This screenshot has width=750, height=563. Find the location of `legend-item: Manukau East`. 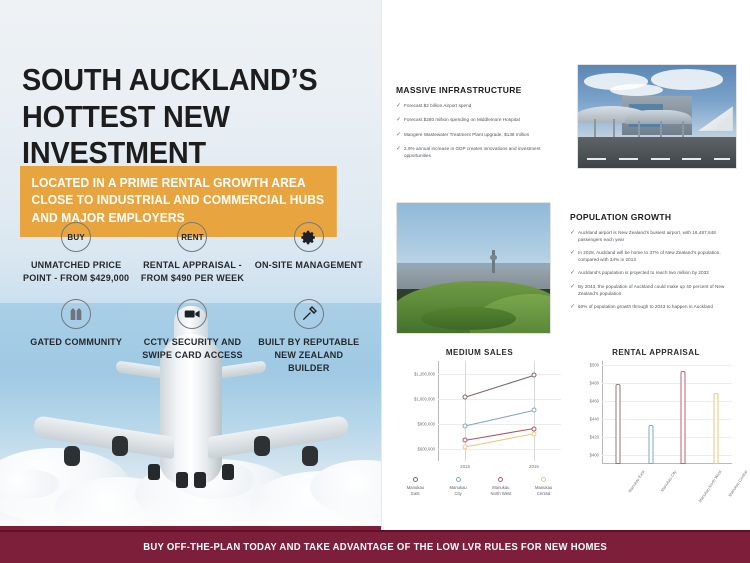

legend-item: Manukau East is located at coordinates (415, 487).